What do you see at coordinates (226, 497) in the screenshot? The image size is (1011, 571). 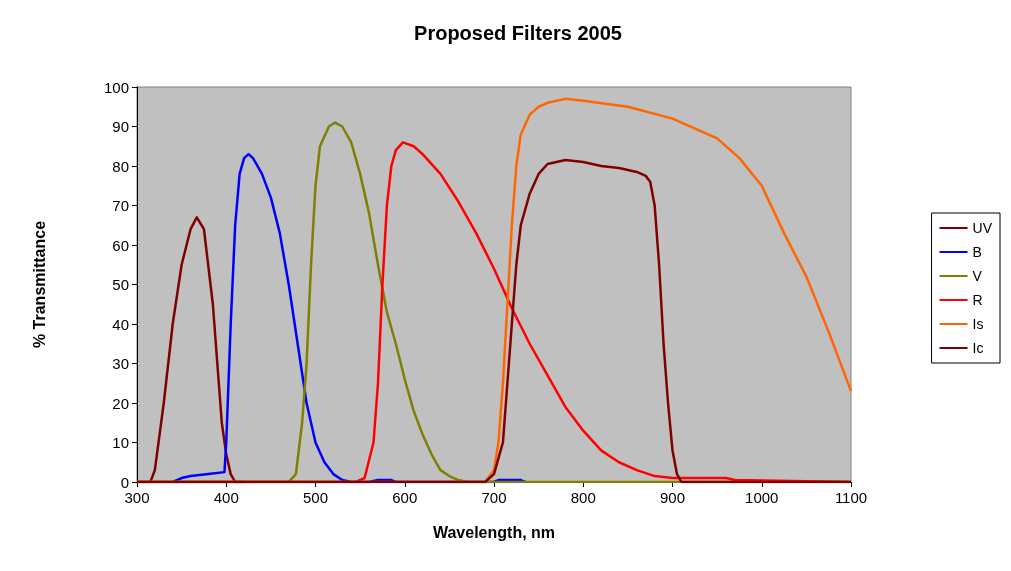 I see `x-tick-label: 400` at bounding box center [226, 497].